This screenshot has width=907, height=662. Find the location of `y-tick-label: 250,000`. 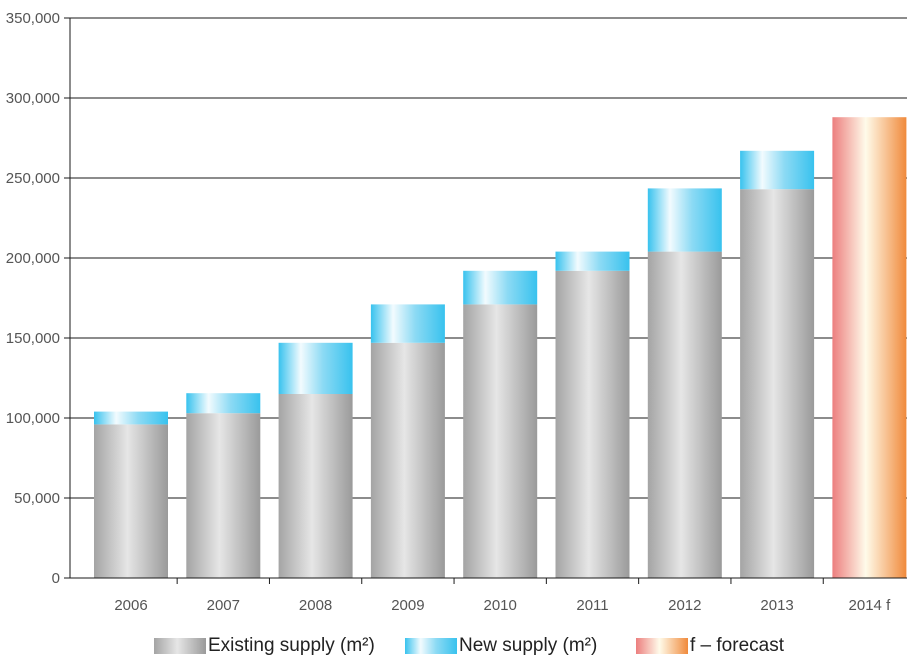

y-tick-label: 250,000 is located at coordinates (33, 178).